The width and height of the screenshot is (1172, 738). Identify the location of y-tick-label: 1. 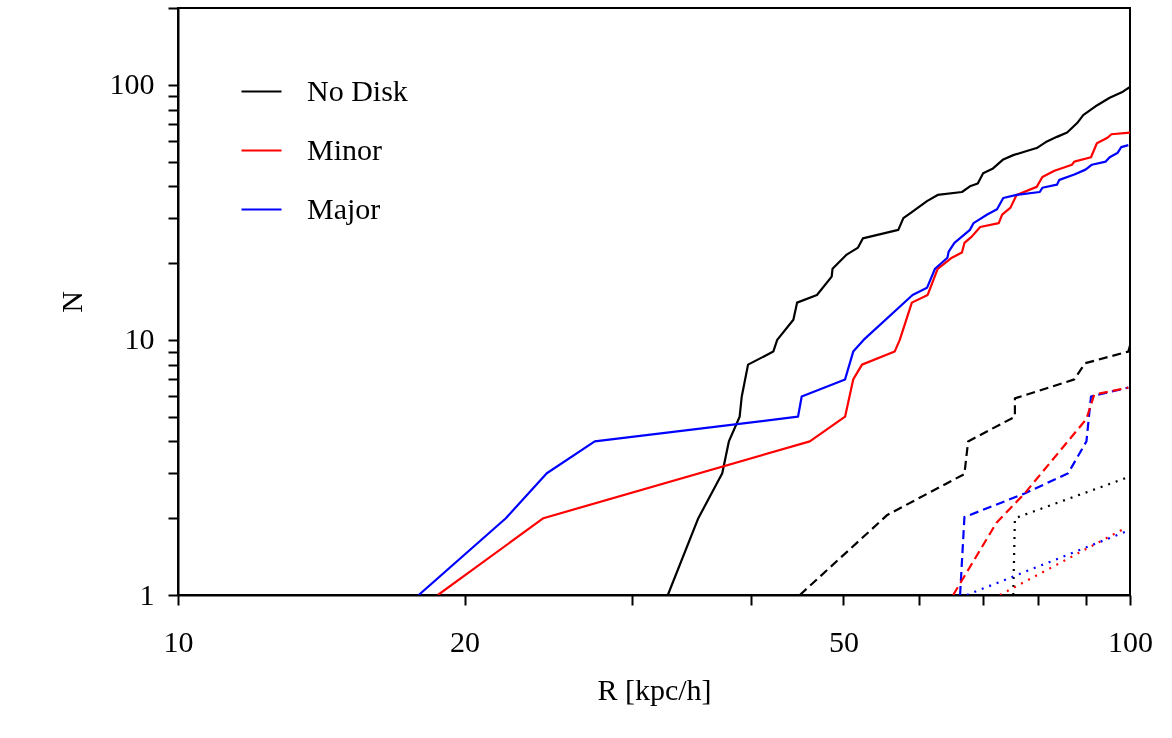
(147, 594).